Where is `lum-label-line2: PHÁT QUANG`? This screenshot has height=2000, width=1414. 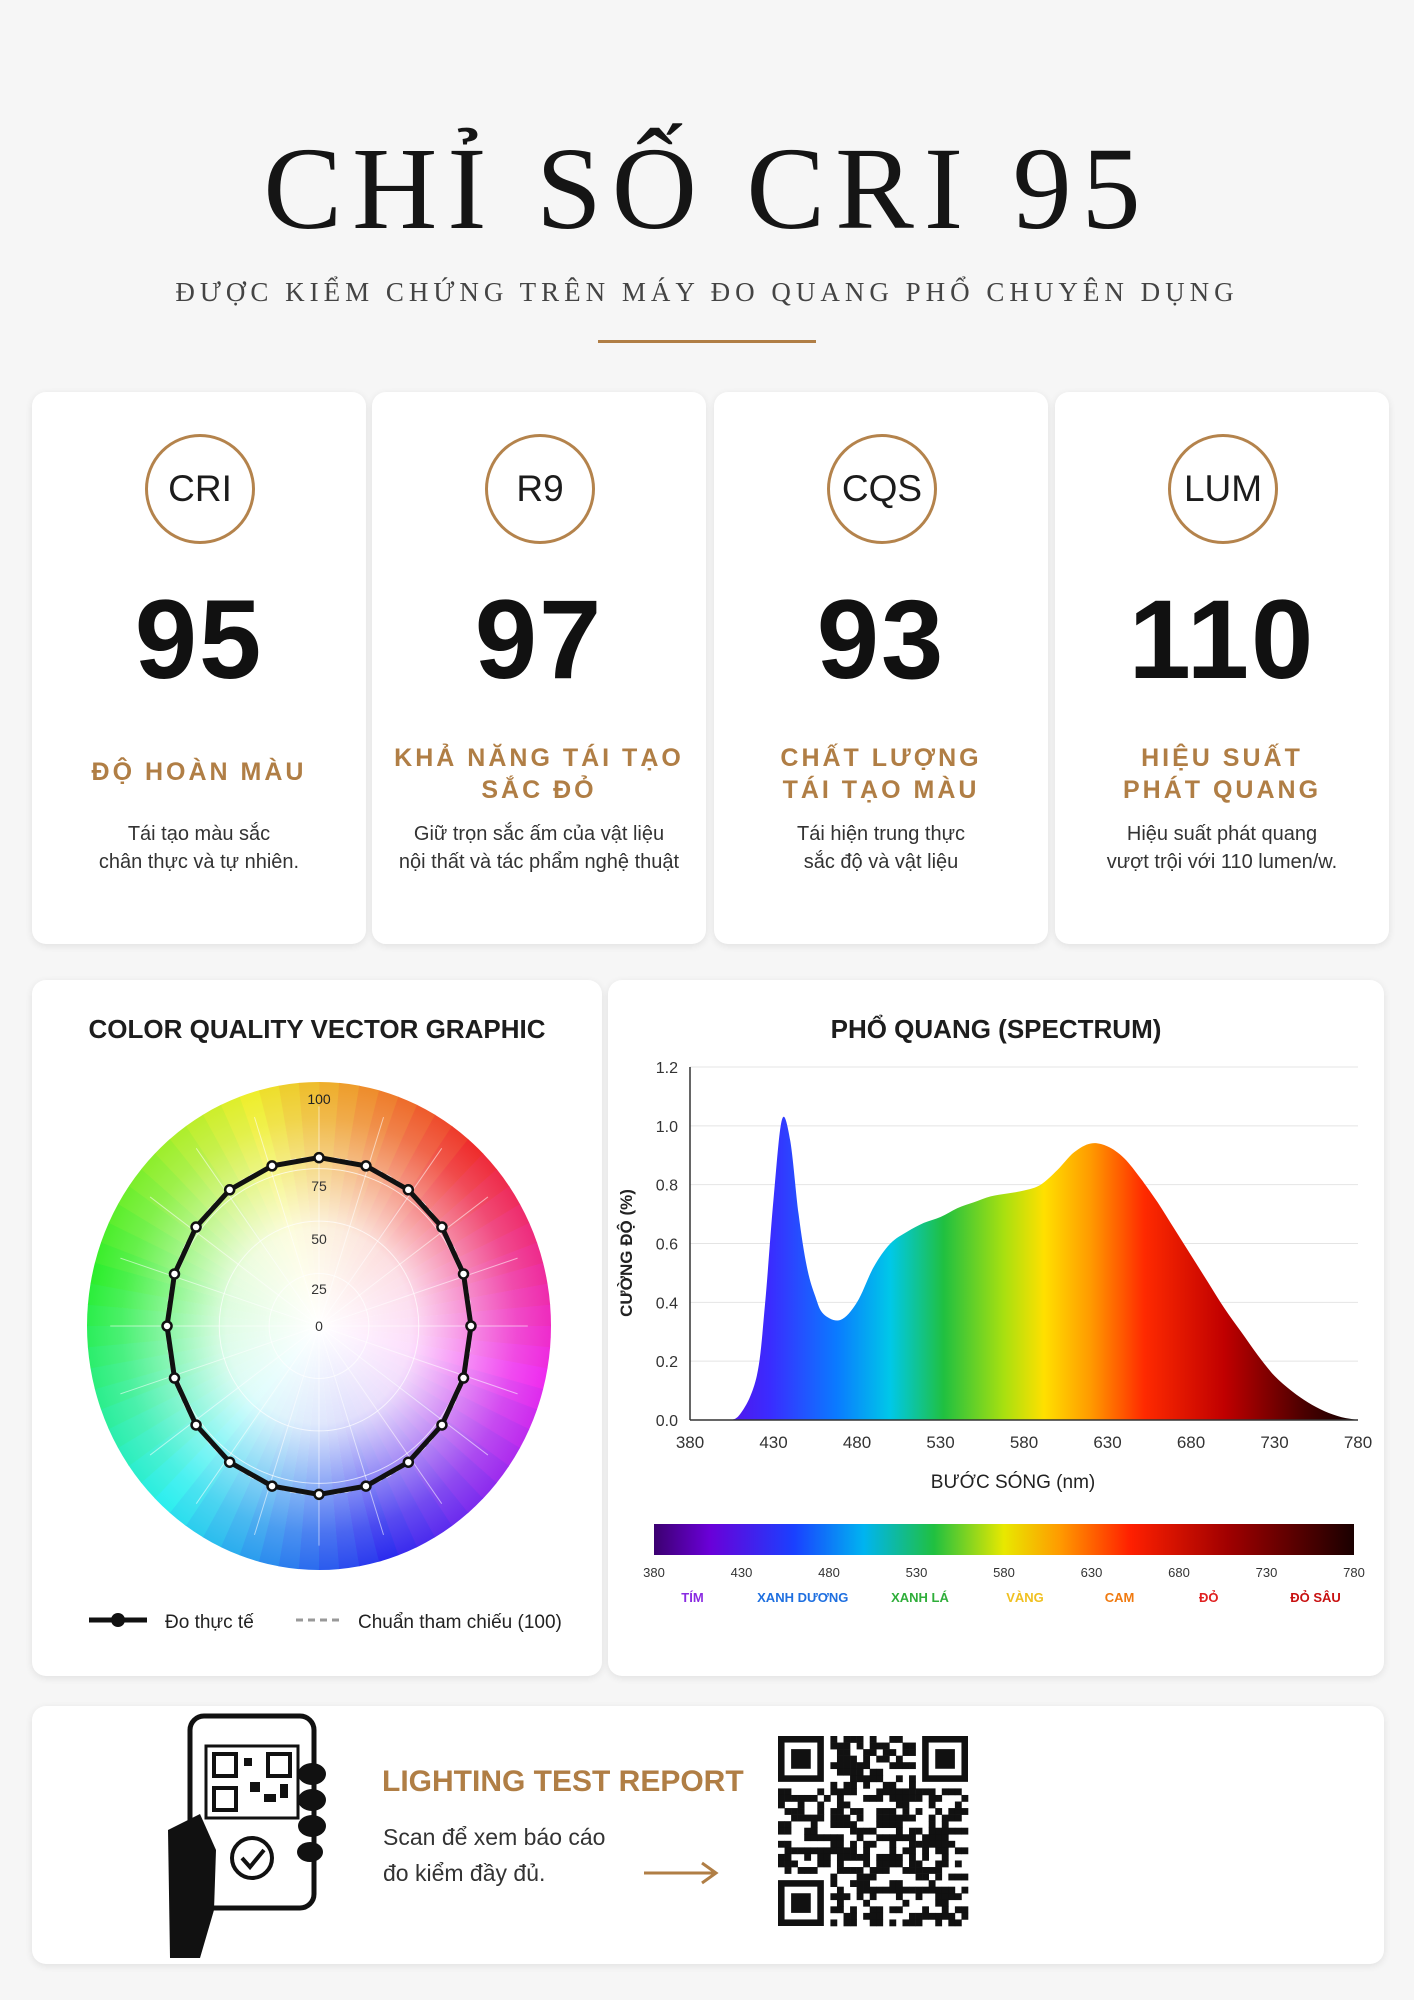 lum-label-line2: PHÁT QUANG is located at coordinates (1222, 790).